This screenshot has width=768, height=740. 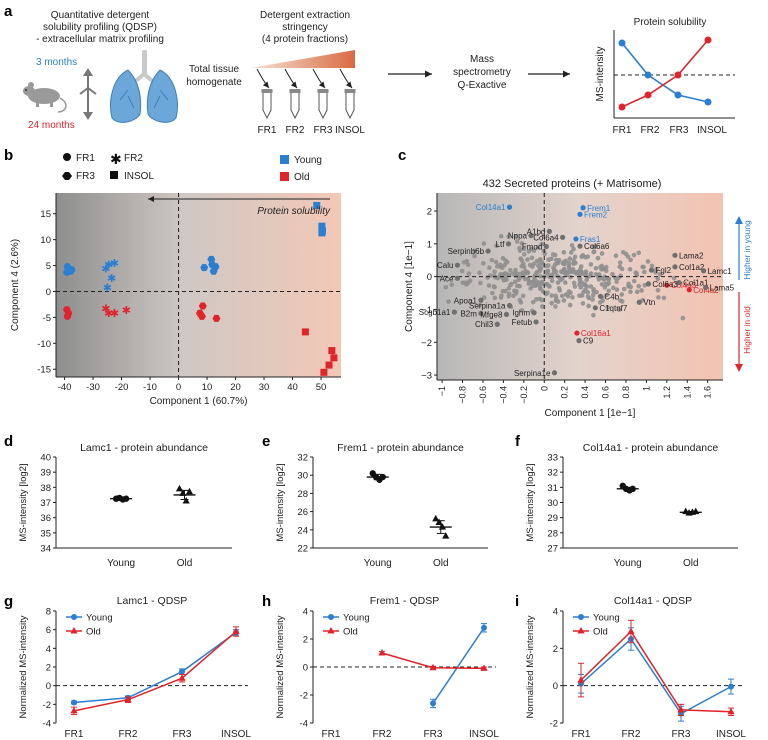 What do you see at coordinates (487, 306) in the screenshot?
I see `protein-label: Serpina1a` at bounding box center [487, 306].